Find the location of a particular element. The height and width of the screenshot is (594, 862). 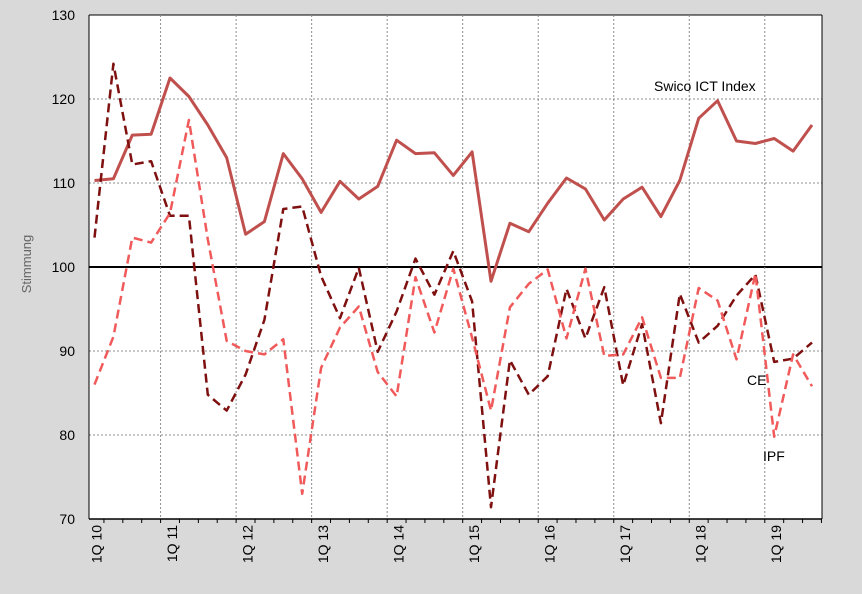

x-tick-label: 1Q 14 is located at coordinates (399, 544).